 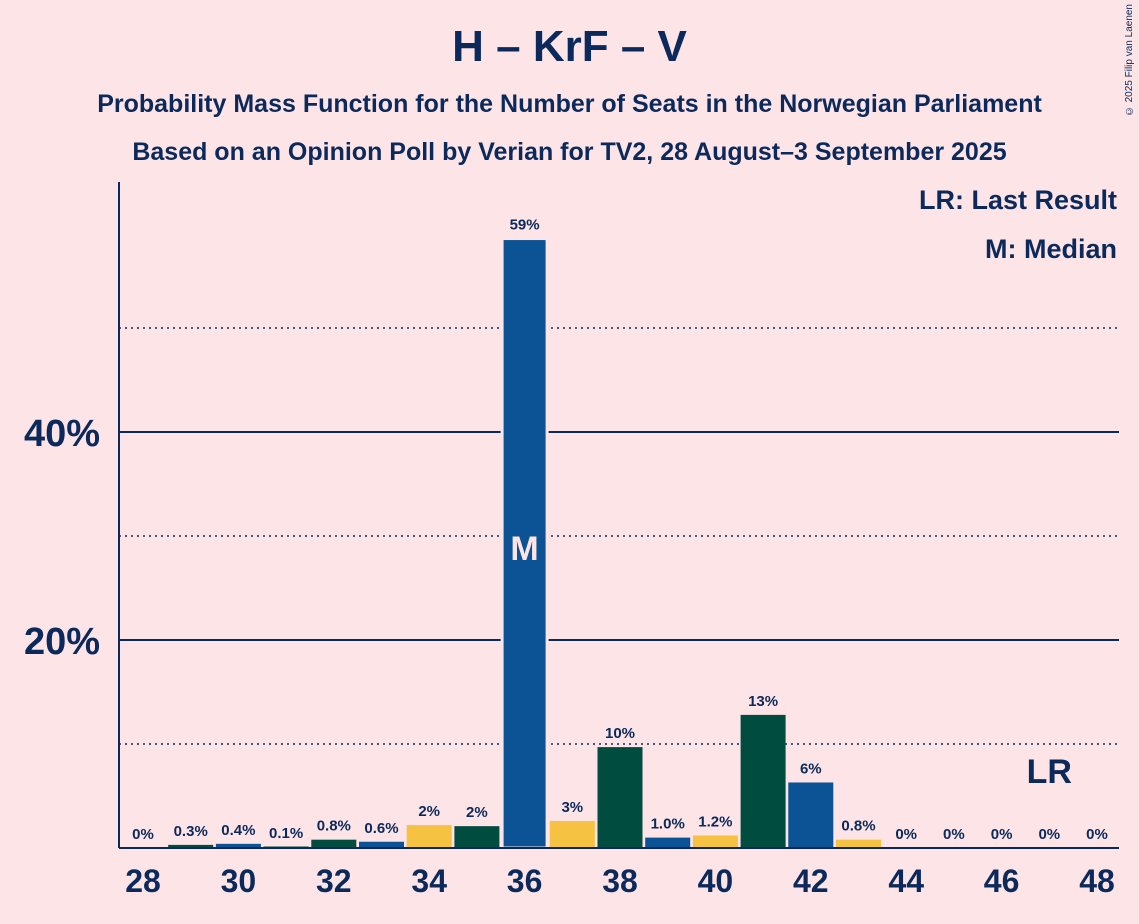 I want to click on x-tick-label: 32, so click(x=334, y=881).